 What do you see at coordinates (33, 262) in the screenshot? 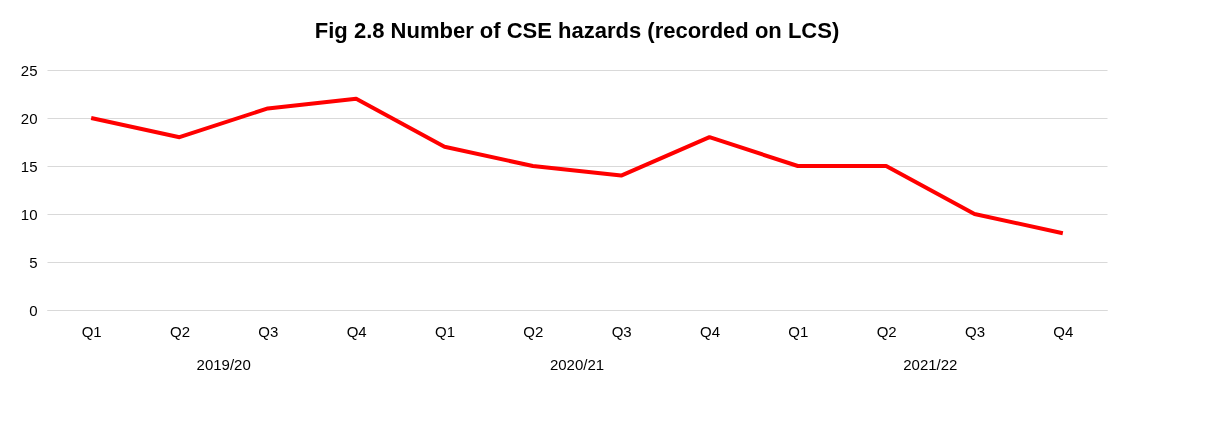
I see `y-tick-label: 5` at bounding box center [33, 262].